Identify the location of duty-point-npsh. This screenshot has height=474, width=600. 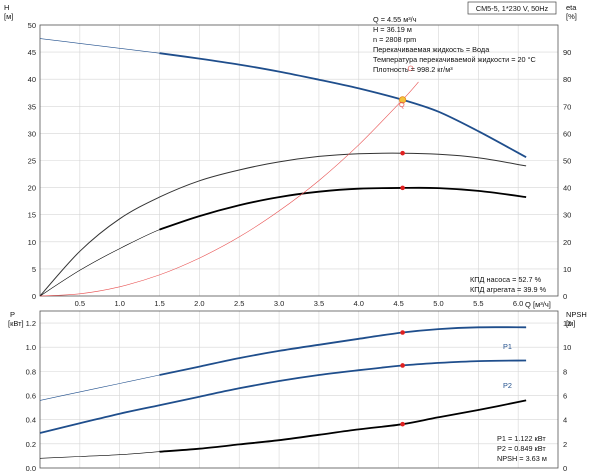
(402, 424).